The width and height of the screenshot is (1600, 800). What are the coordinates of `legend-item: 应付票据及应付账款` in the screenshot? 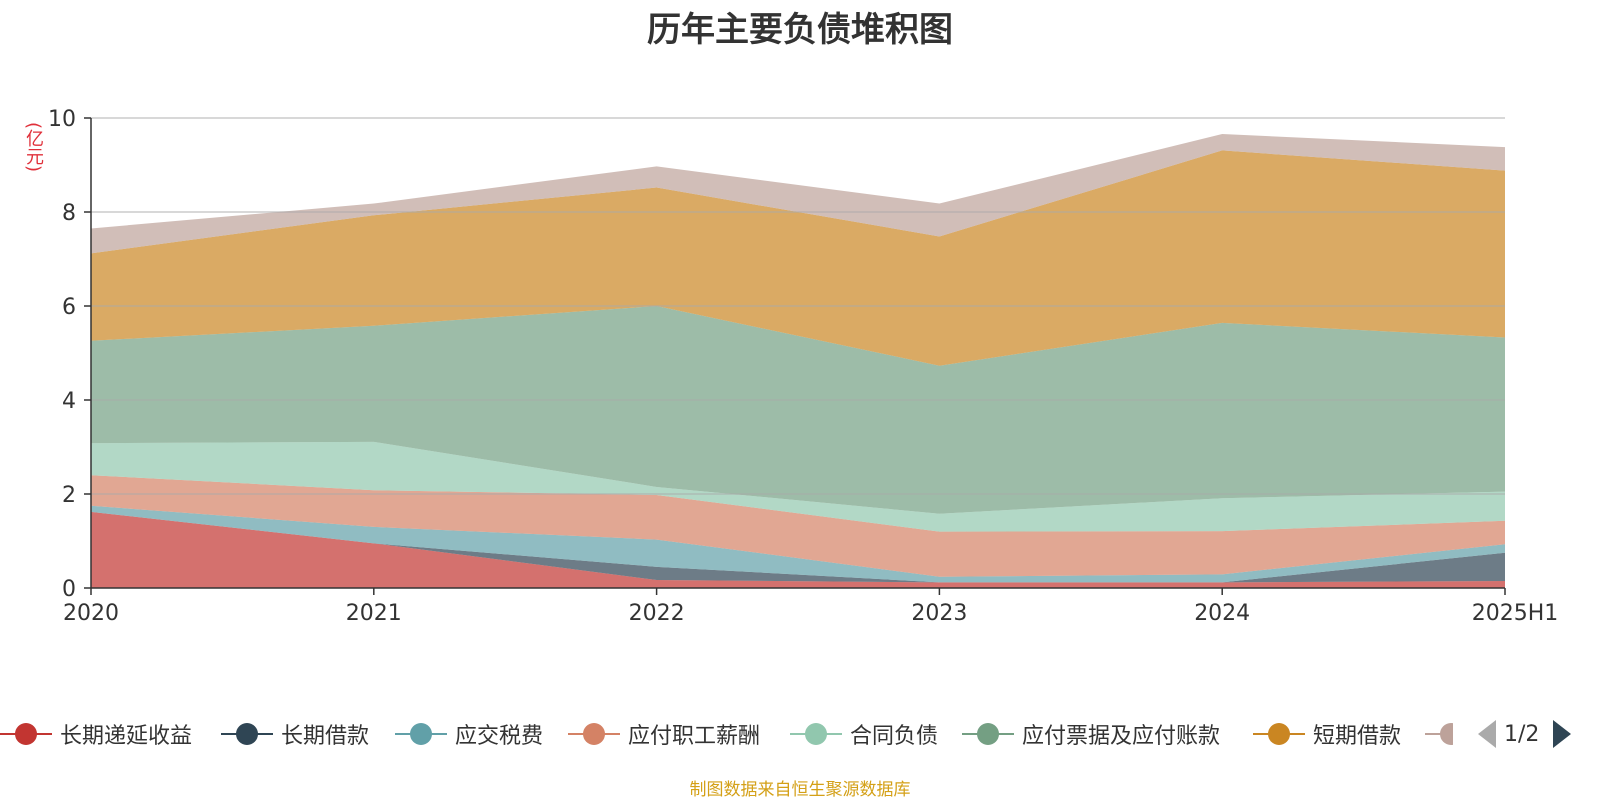 It's located at (1091, 734).